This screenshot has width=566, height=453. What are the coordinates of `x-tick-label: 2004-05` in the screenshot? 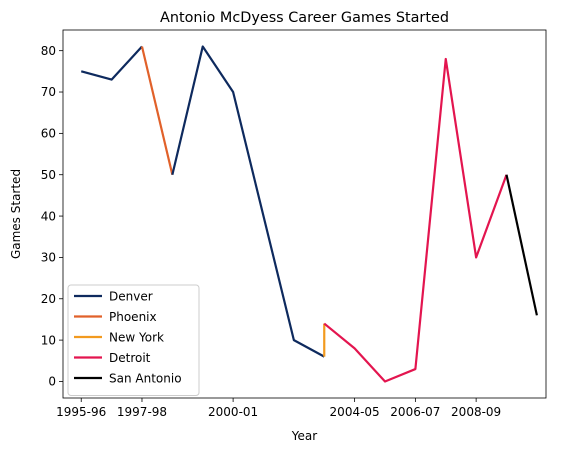 It's located at (355, 412).